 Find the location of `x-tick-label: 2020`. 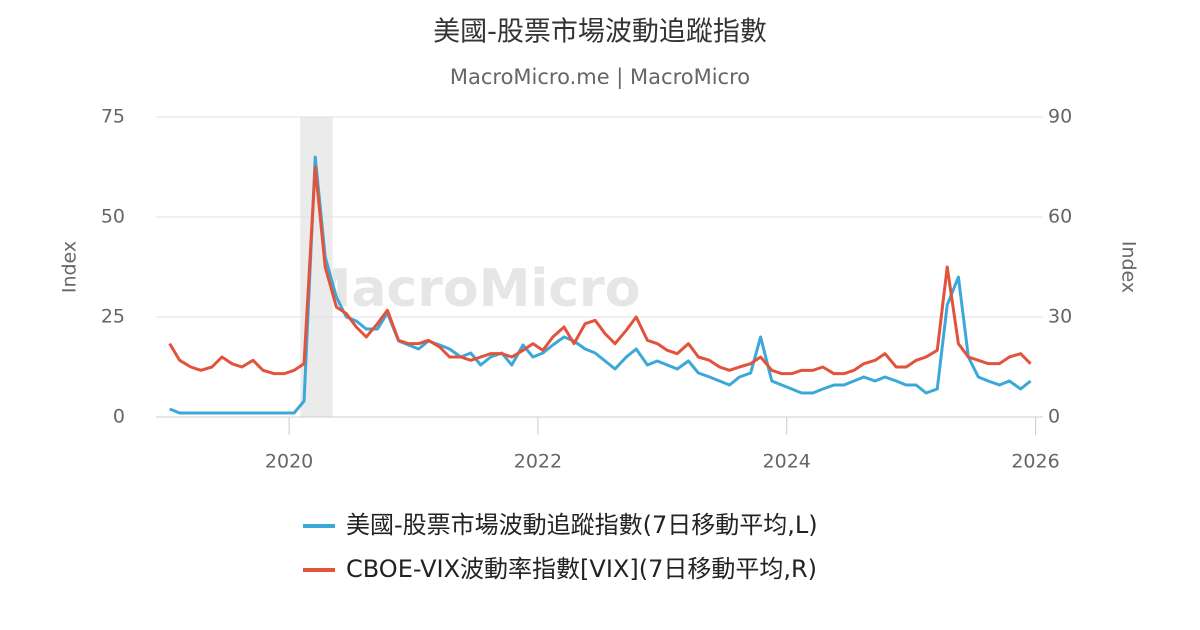

x-tick-label: 2020 is located at coordinates (289, 462).